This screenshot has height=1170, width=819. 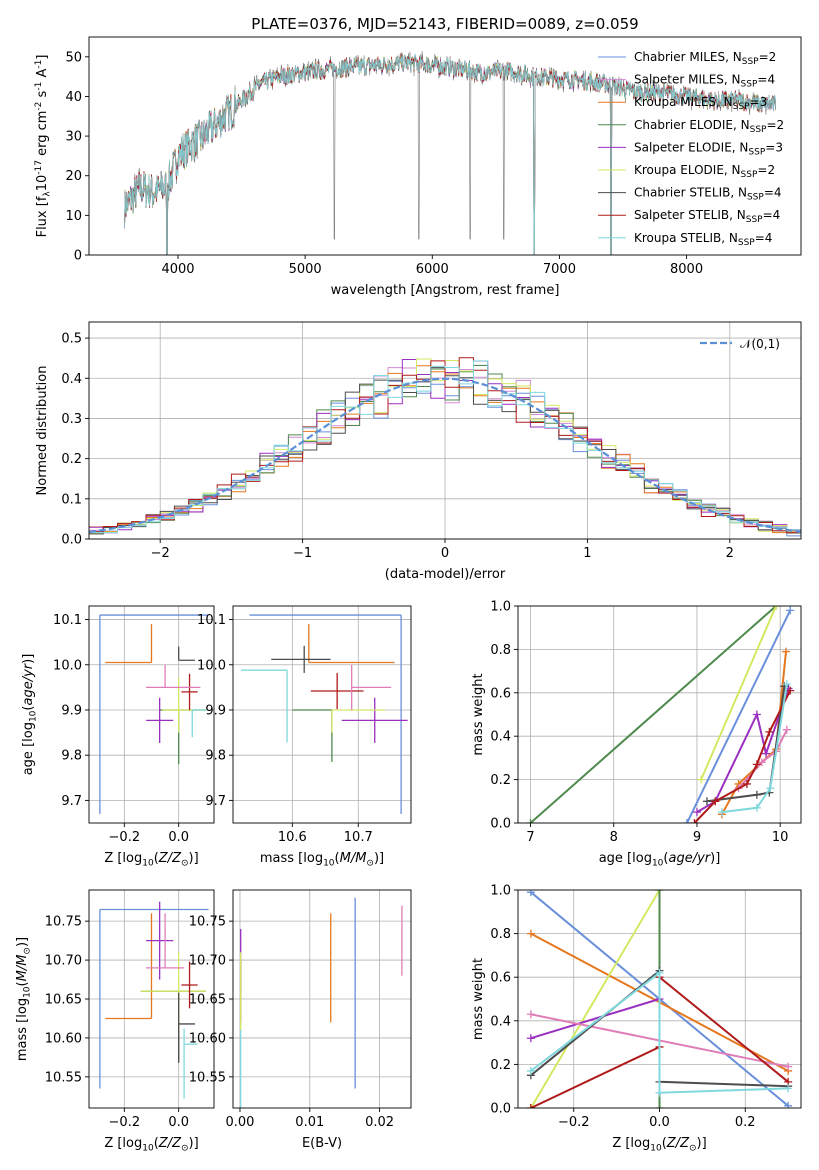 I want to click on y-tick-label: 10.55, so click(x=63, y=1077).